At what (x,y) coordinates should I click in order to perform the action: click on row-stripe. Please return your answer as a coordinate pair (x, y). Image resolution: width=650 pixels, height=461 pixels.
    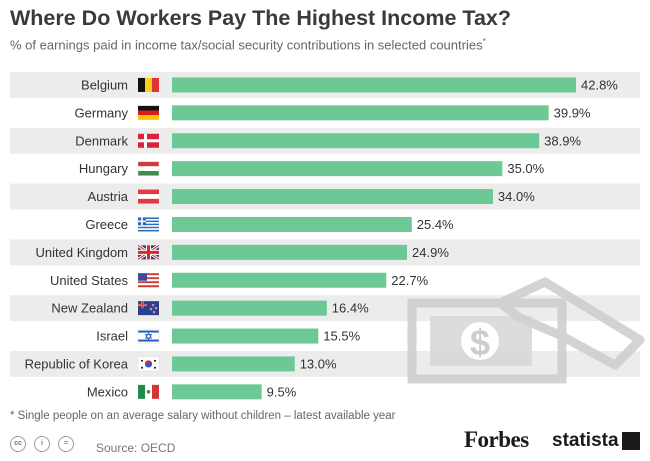
    Looking at the image, I should click on (325, 364).